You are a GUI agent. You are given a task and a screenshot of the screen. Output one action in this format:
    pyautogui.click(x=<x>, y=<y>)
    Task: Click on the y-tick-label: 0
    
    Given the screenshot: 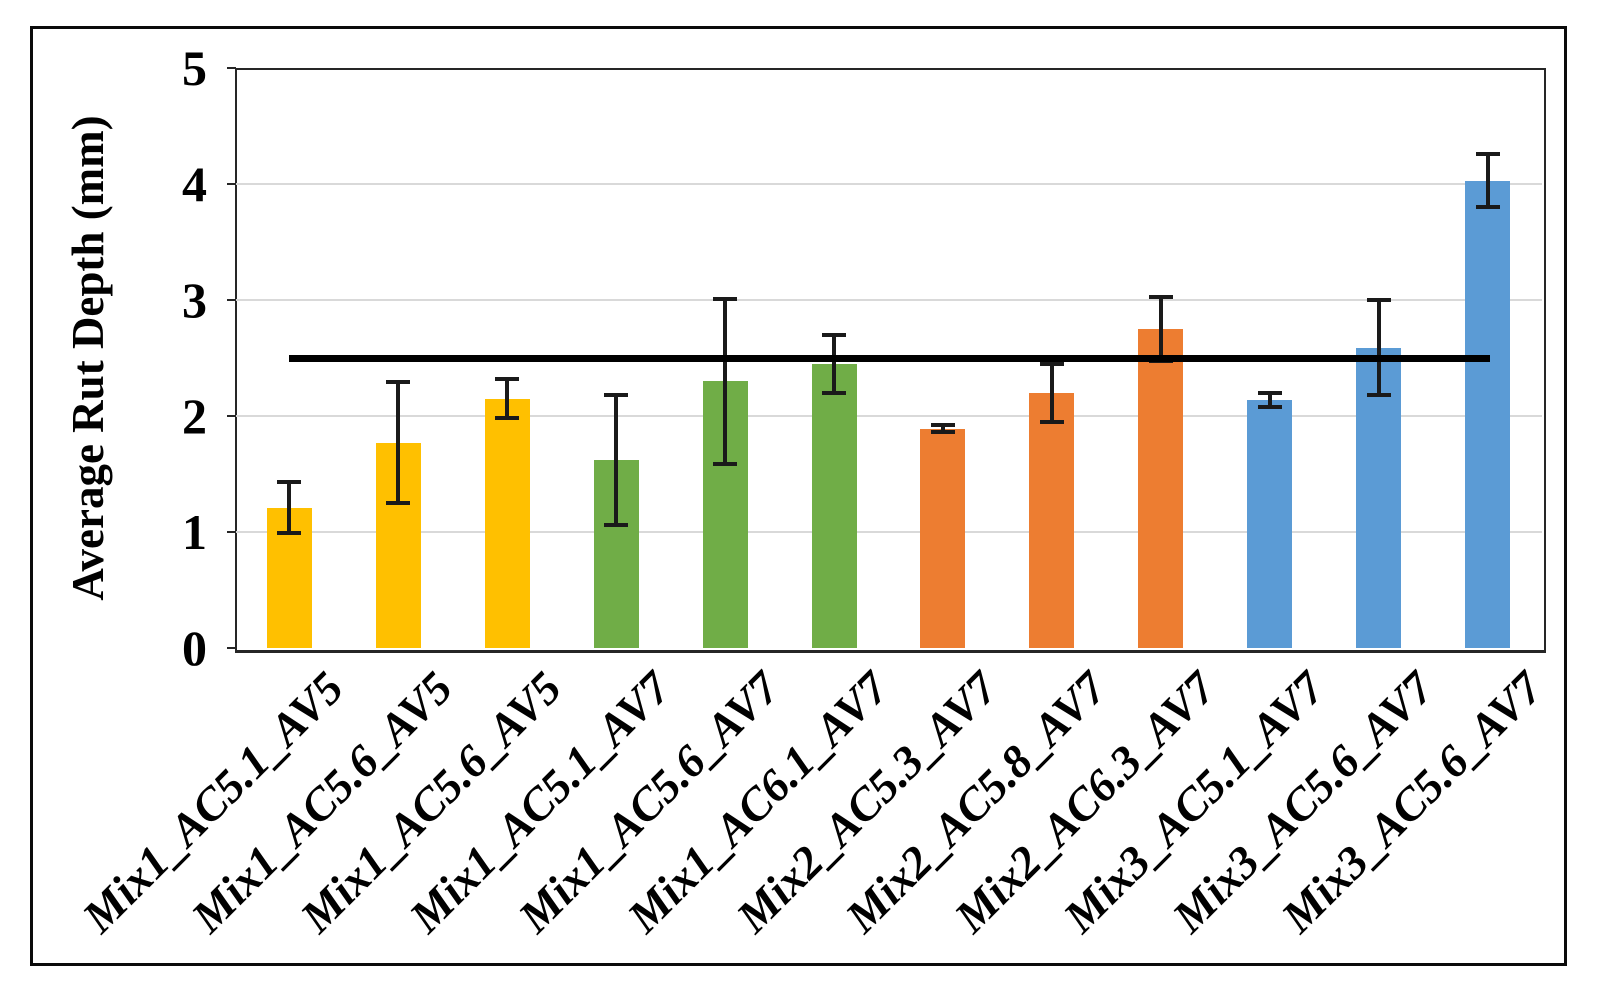 What is the action you would take?
    pyautogui.click(x=194, y=648)
    